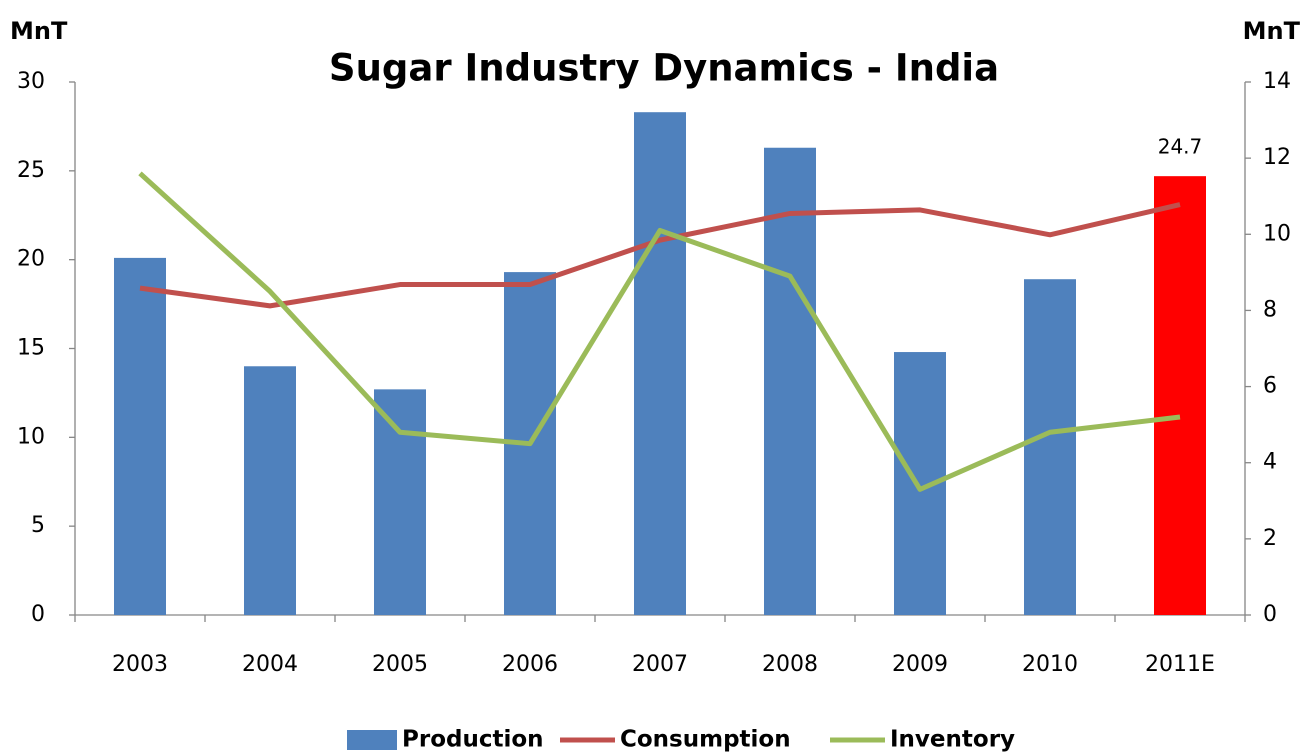 This screenshot has height=752, width=1310. Describe the element at coordinates (31, 81) in the screenshot. I see `y-tick-label: 30` at that location.